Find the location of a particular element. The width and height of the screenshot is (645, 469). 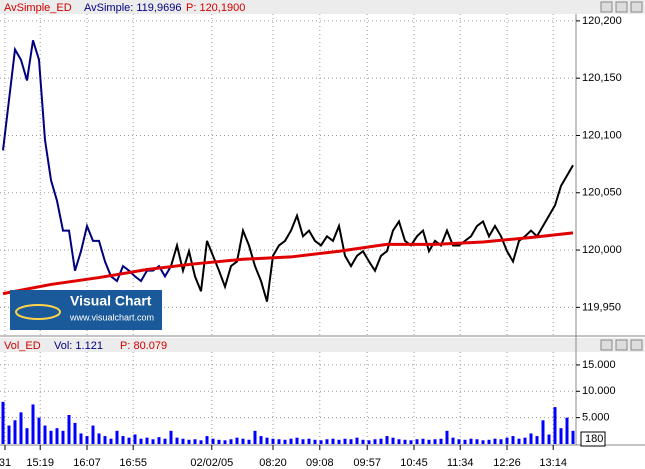

watermark-logo is located at coordinates (38, 312).